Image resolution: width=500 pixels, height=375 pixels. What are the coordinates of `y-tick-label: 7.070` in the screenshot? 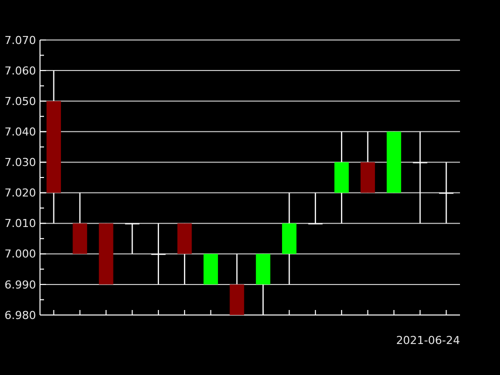 It's located at (20, 40).